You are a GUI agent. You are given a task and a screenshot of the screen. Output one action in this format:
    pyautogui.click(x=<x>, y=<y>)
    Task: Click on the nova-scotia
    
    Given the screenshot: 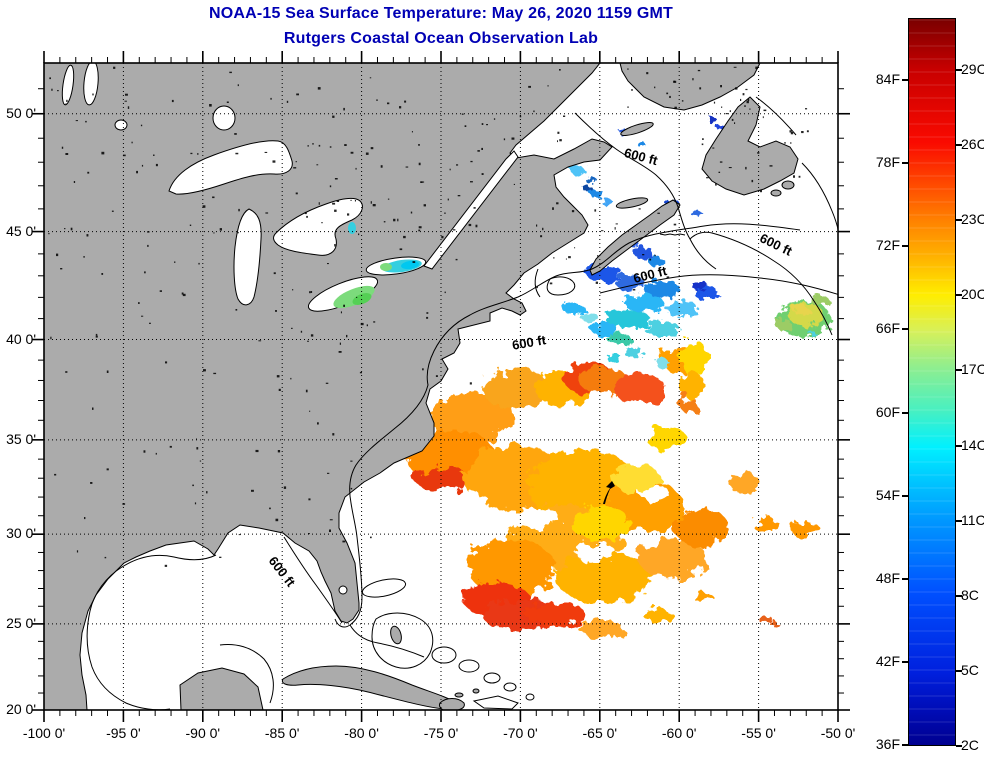 What is the action you would take?
    pyautogui.click(x=635, y=237)
    